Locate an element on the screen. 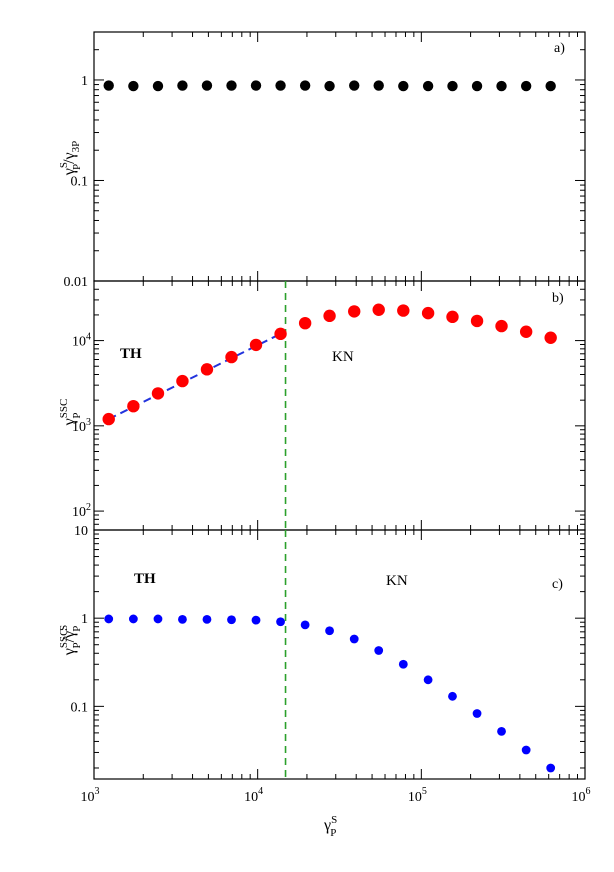  panel-a-y-axis-label: γSP/γ3P is located at coordinates (70, 158).